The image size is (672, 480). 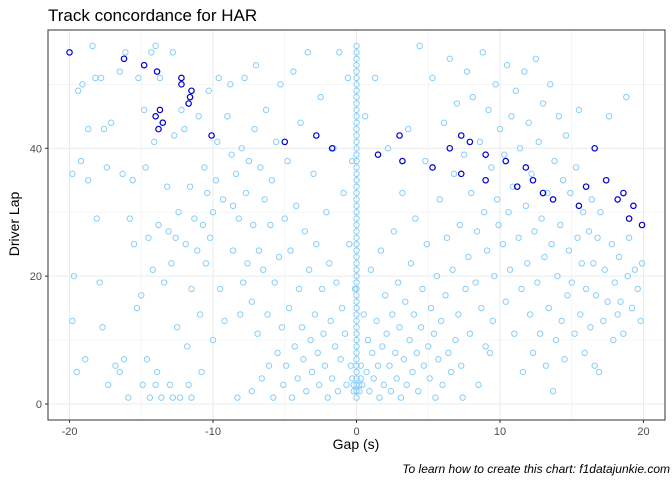 I want to click on x-tick-label: -10, so click(x=213, y=432).